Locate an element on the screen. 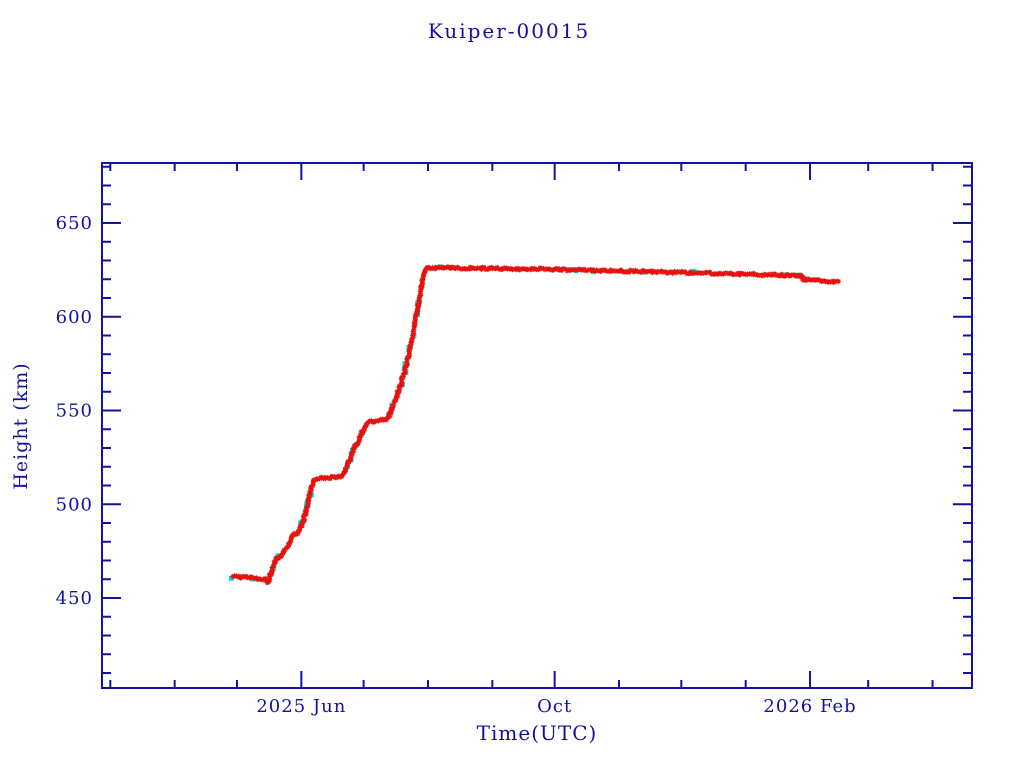 The width and height of the screenshot is (1024, 768). x-tick-label: 2026 Feb is located at coordinates (809, 706).